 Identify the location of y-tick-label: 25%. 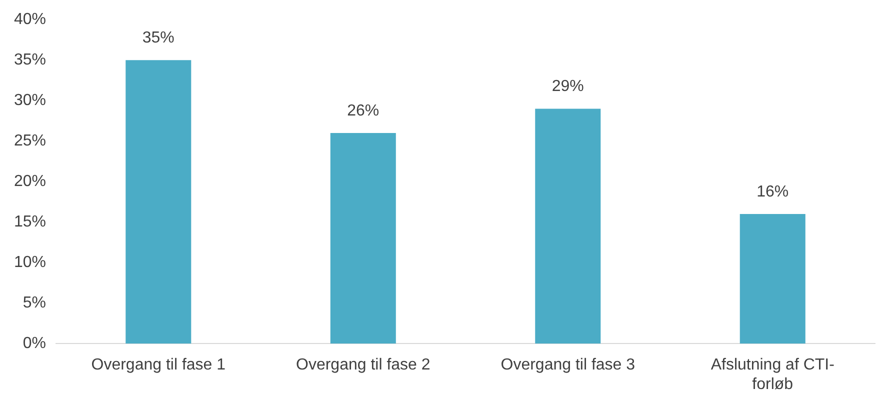
(30, 141).